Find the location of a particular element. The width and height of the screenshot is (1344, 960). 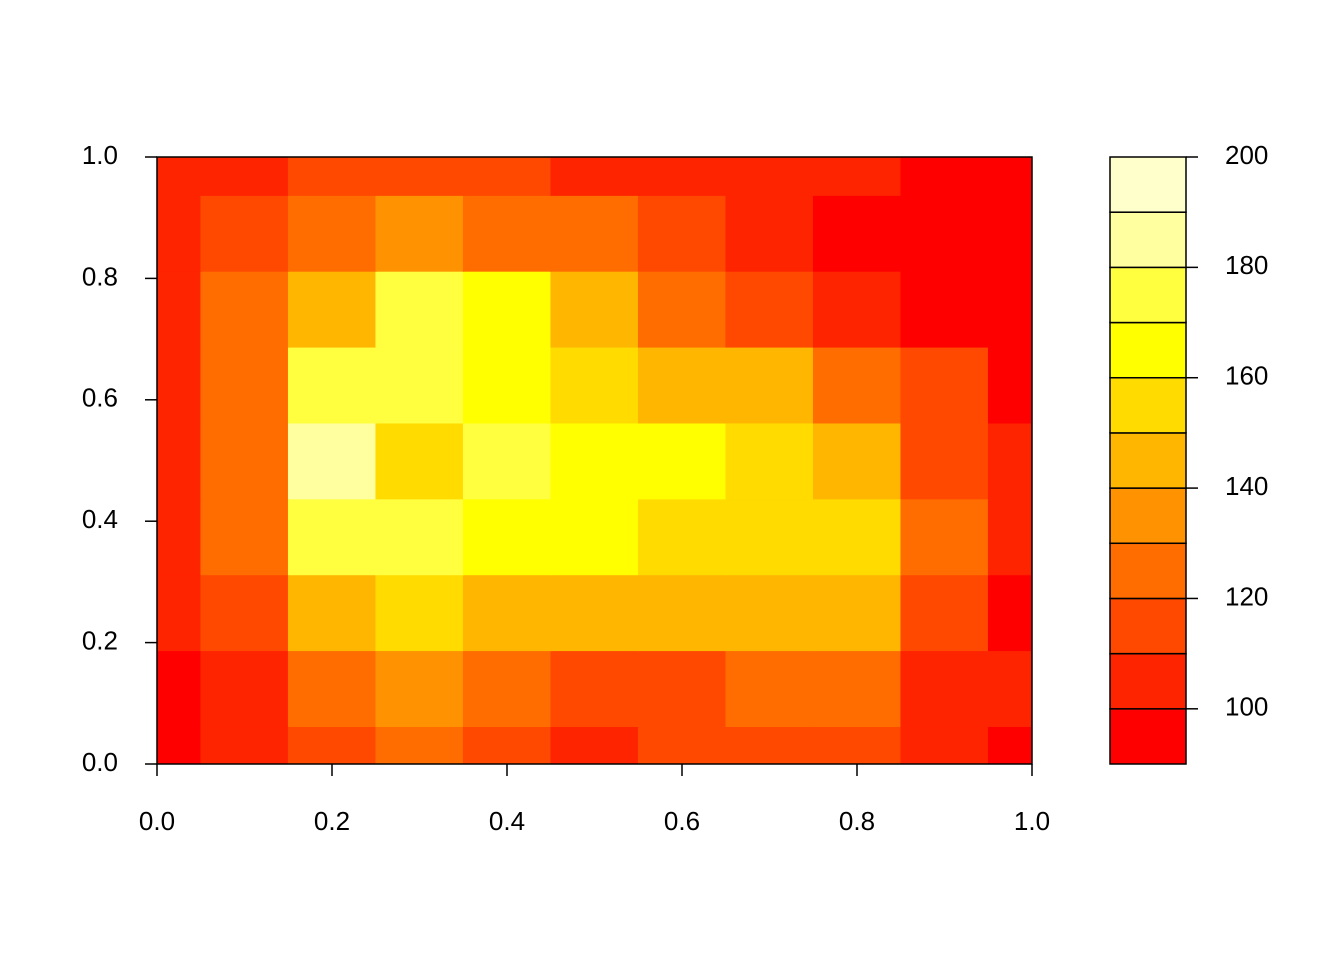

x-tick-label: 0.4 is located at coordinates (507, 821).